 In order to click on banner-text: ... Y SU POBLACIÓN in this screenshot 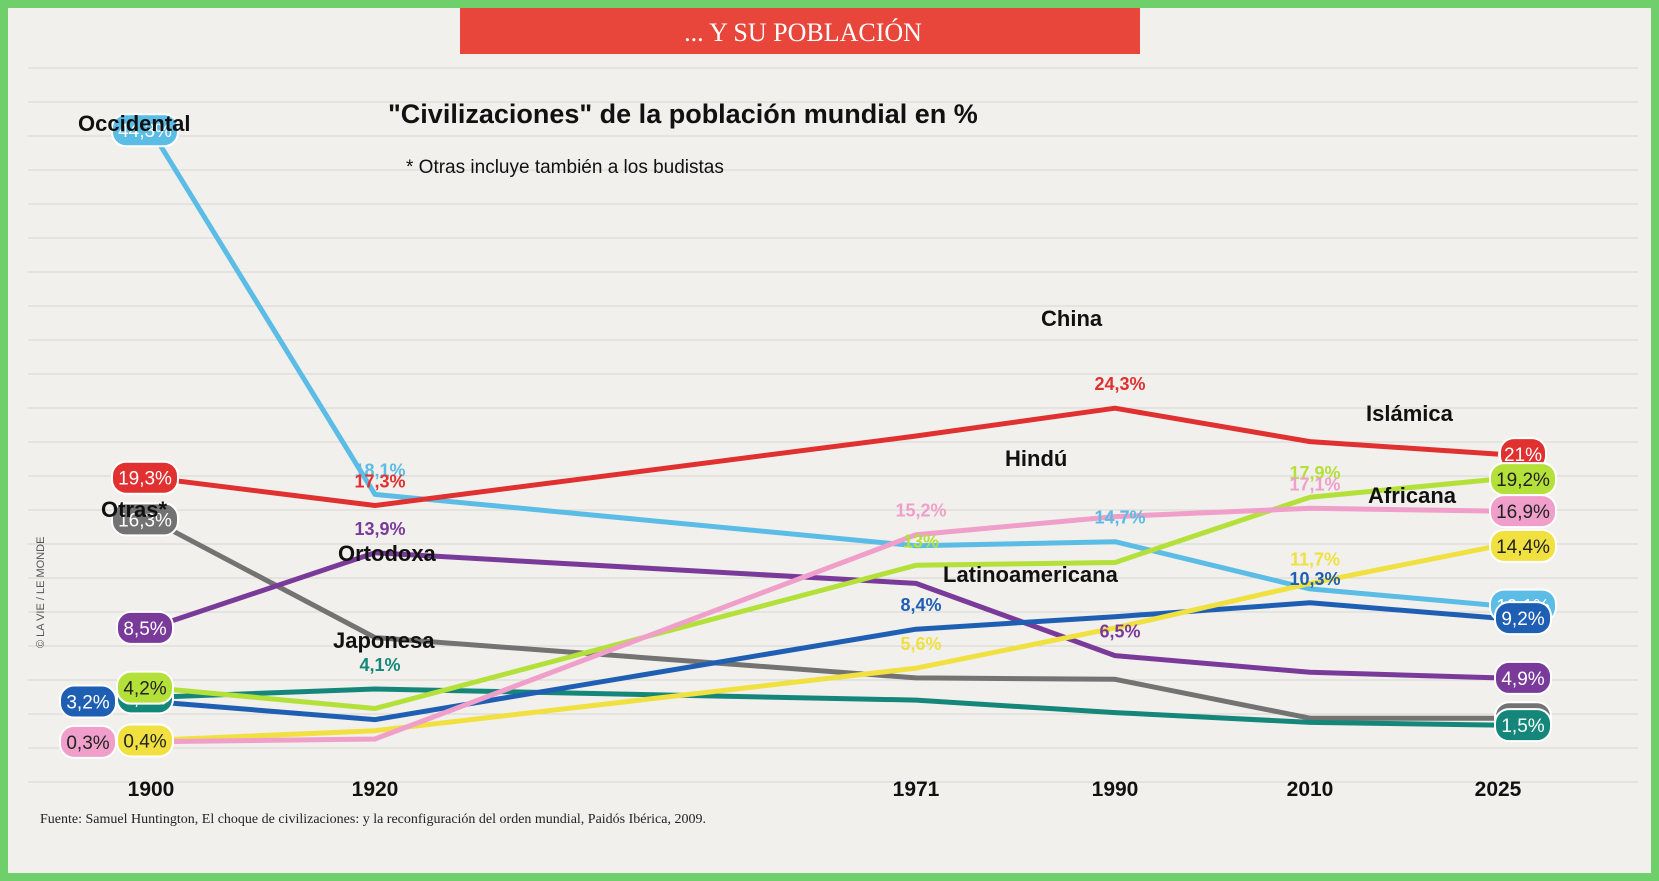, I will do `click(803, 32)`.